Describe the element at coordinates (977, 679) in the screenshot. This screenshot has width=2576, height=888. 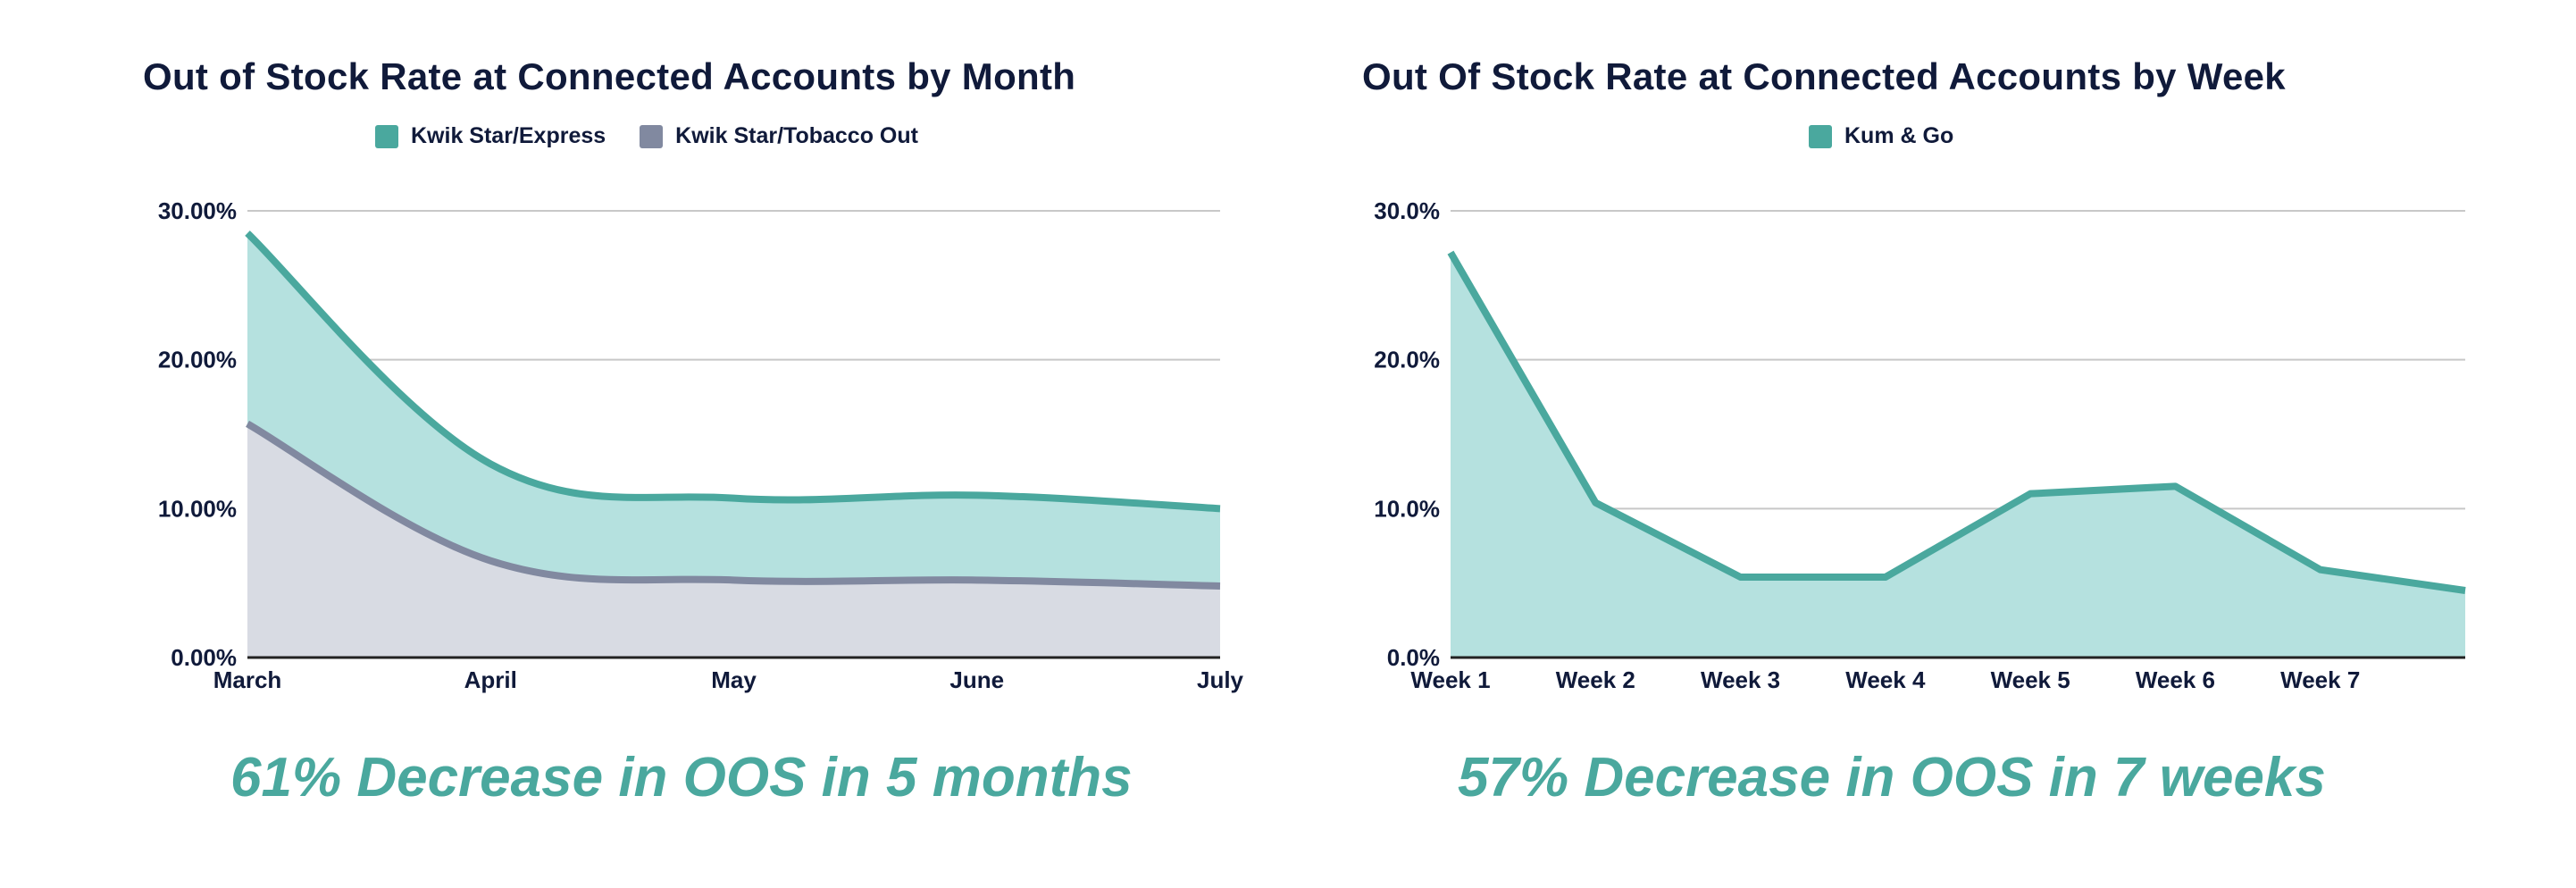
I see `x-tick-label: June` at that location.